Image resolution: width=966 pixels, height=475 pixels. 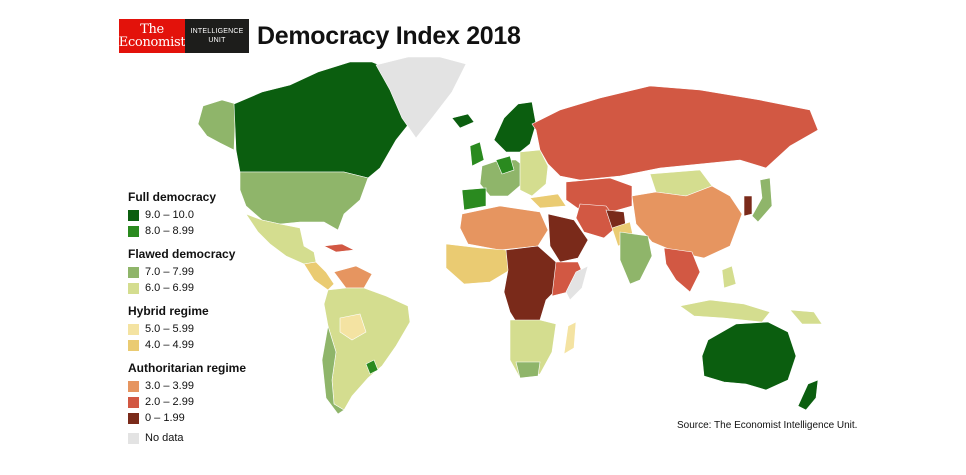 I want to click on legend-item: 3.0 – 3.99, so click(x=187, y=386).